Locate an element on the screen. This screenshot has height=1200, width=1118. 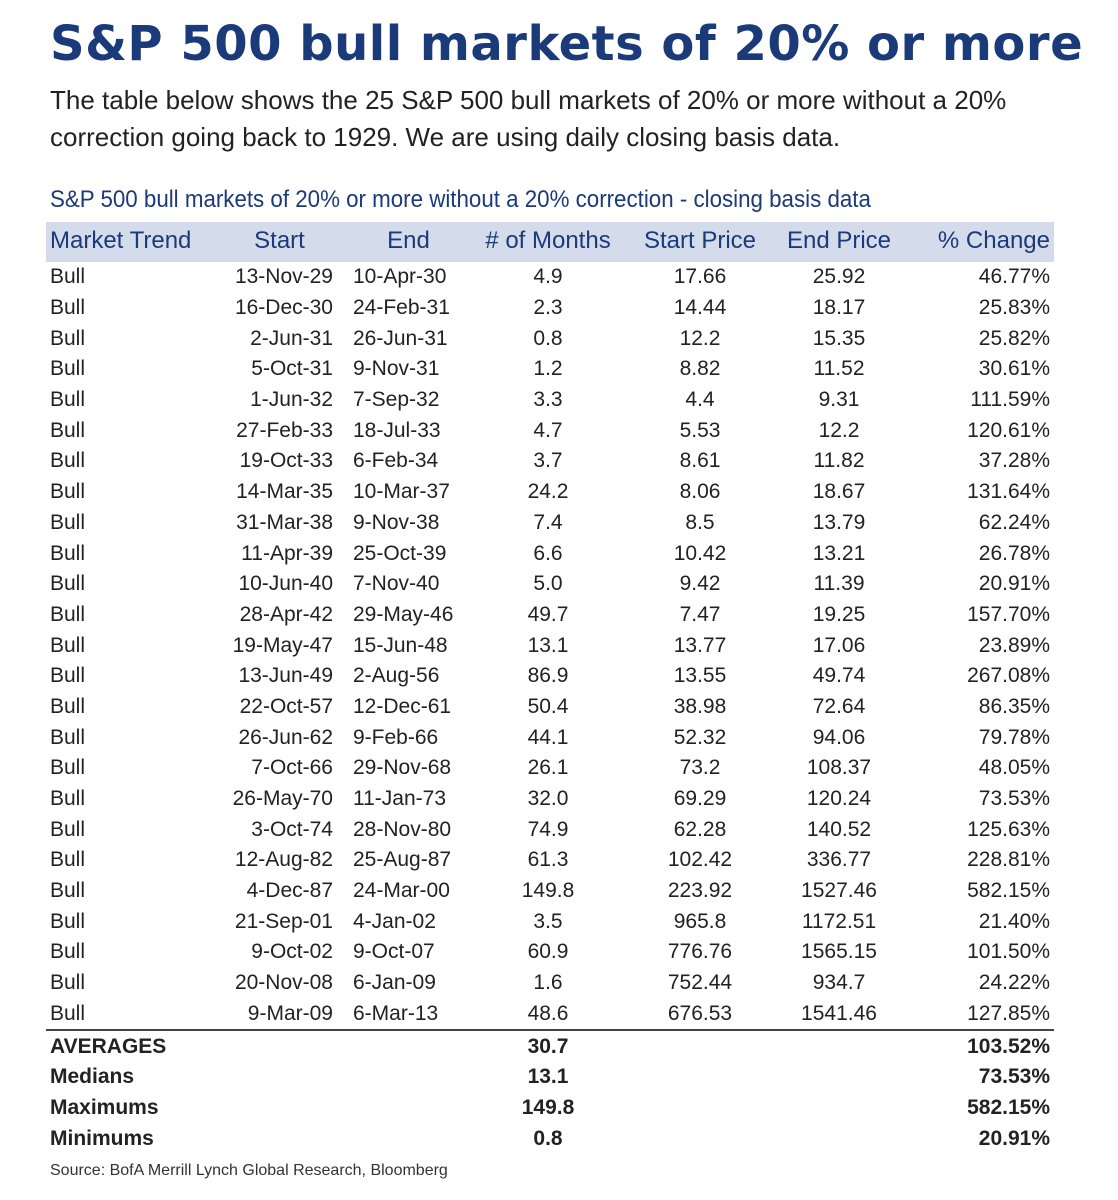
end-price-cell: 13.21 is located at coordinates (839, 553).